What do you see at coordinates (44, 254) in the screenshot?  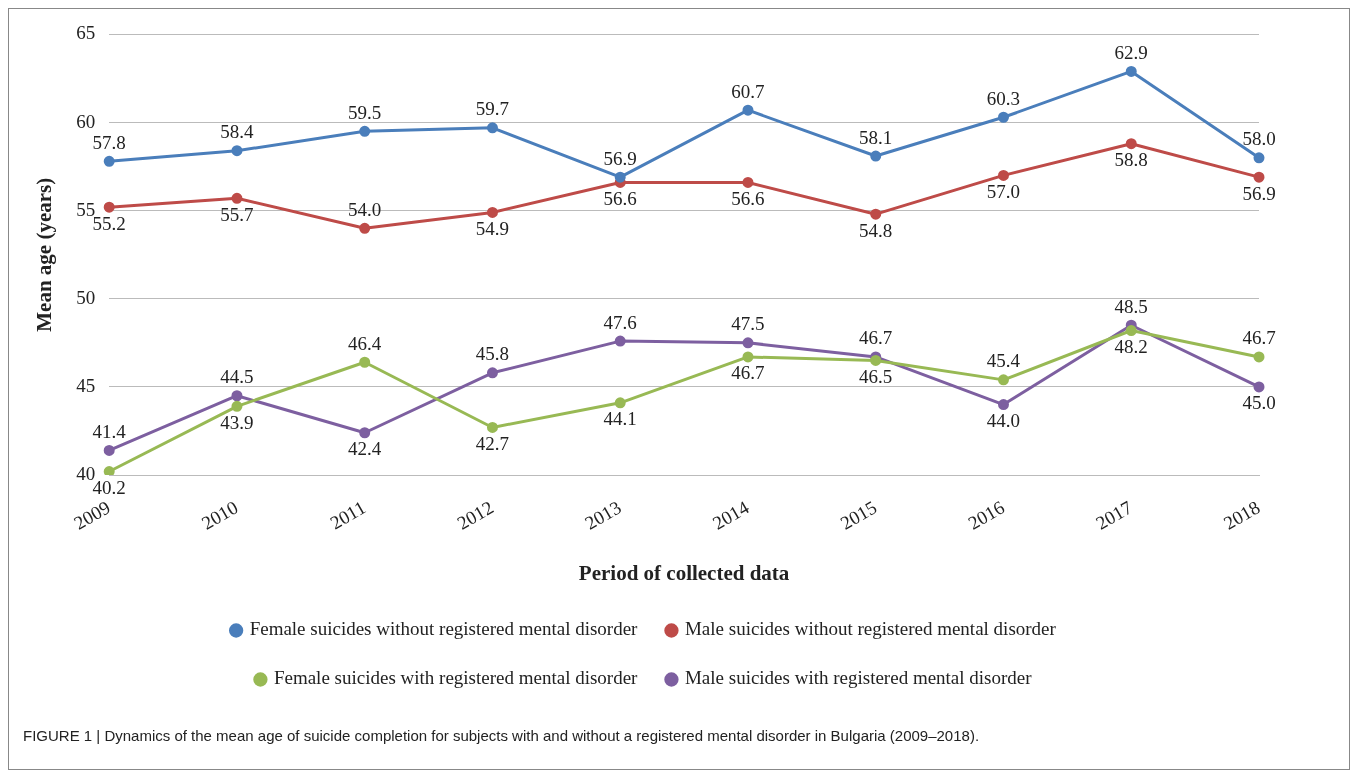 I see `y-axis-title: Mean age (years)` at bounding box center [44, 254].